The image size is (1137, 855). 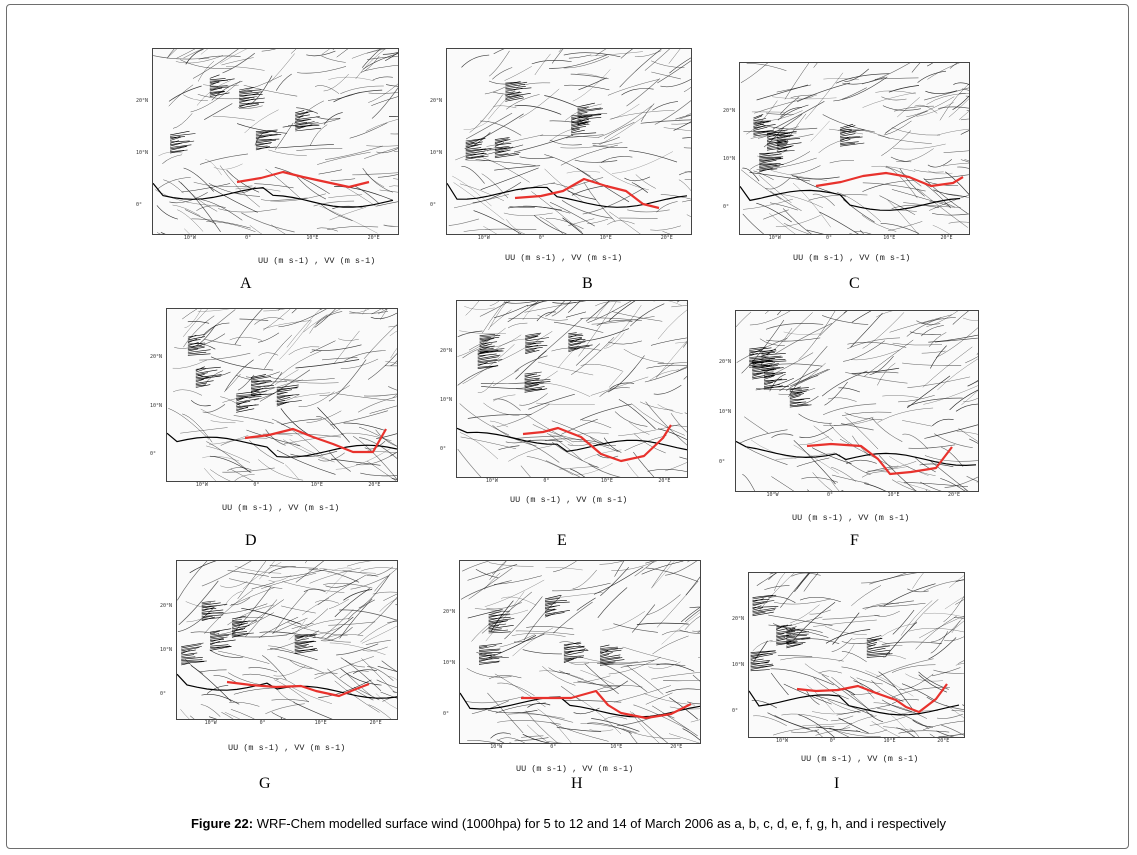 I want to click on panel-letter: G, so click(x=265, y=783).